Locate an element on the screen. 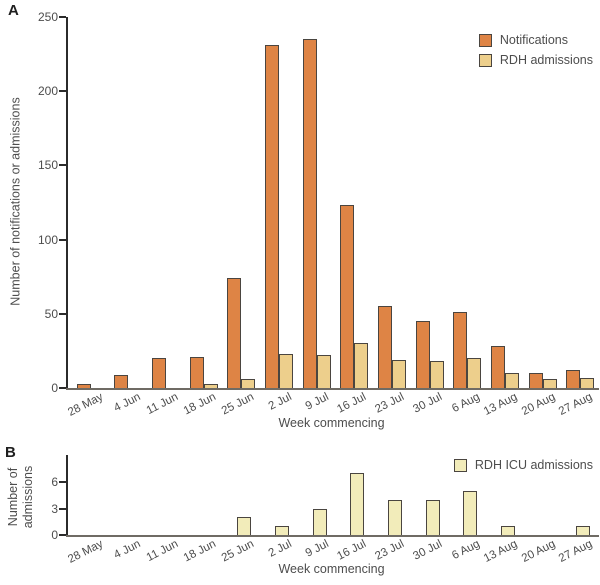 This screenshot has width=600, height=585. x-tick-label-28-may: 28 May is located at coordinates (86, 405).